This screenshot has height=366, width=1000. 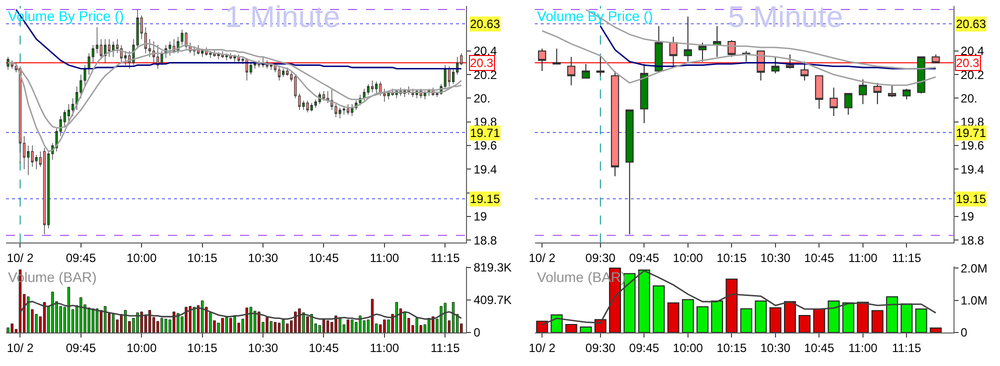 What do you see at coordinates (595, 16) in the screenshot?
I see `annotation: Volume By Price ()` at bounding box center [595, 16].